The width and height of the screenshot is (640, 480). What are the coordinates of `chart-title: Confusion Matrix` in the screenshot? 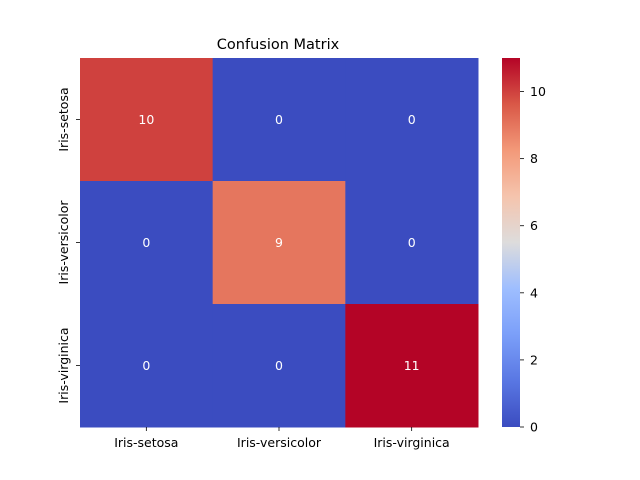 It's located at (278, 45).